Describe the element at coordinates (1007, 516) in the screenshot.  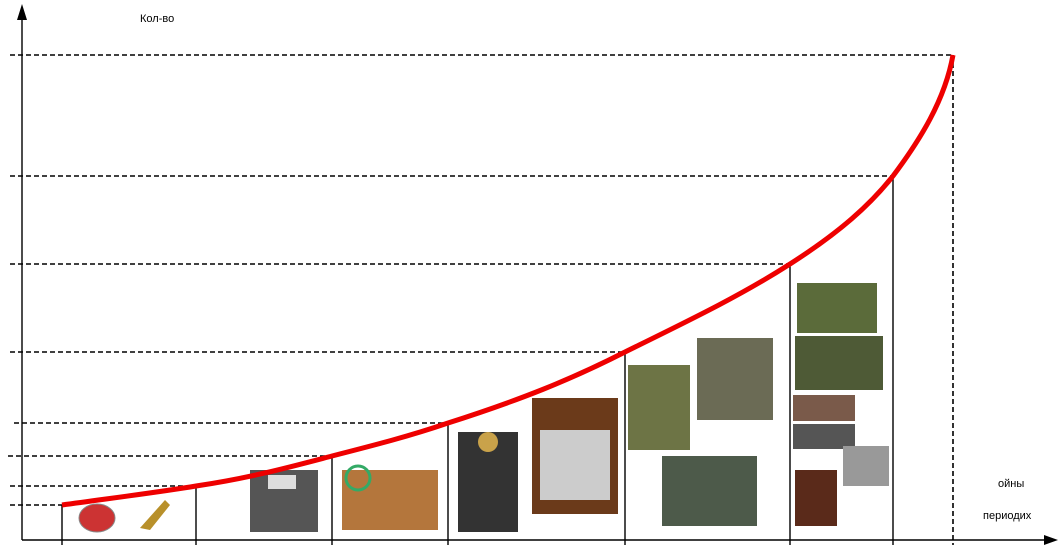
I see `x-axis-label: периодих` at that location.